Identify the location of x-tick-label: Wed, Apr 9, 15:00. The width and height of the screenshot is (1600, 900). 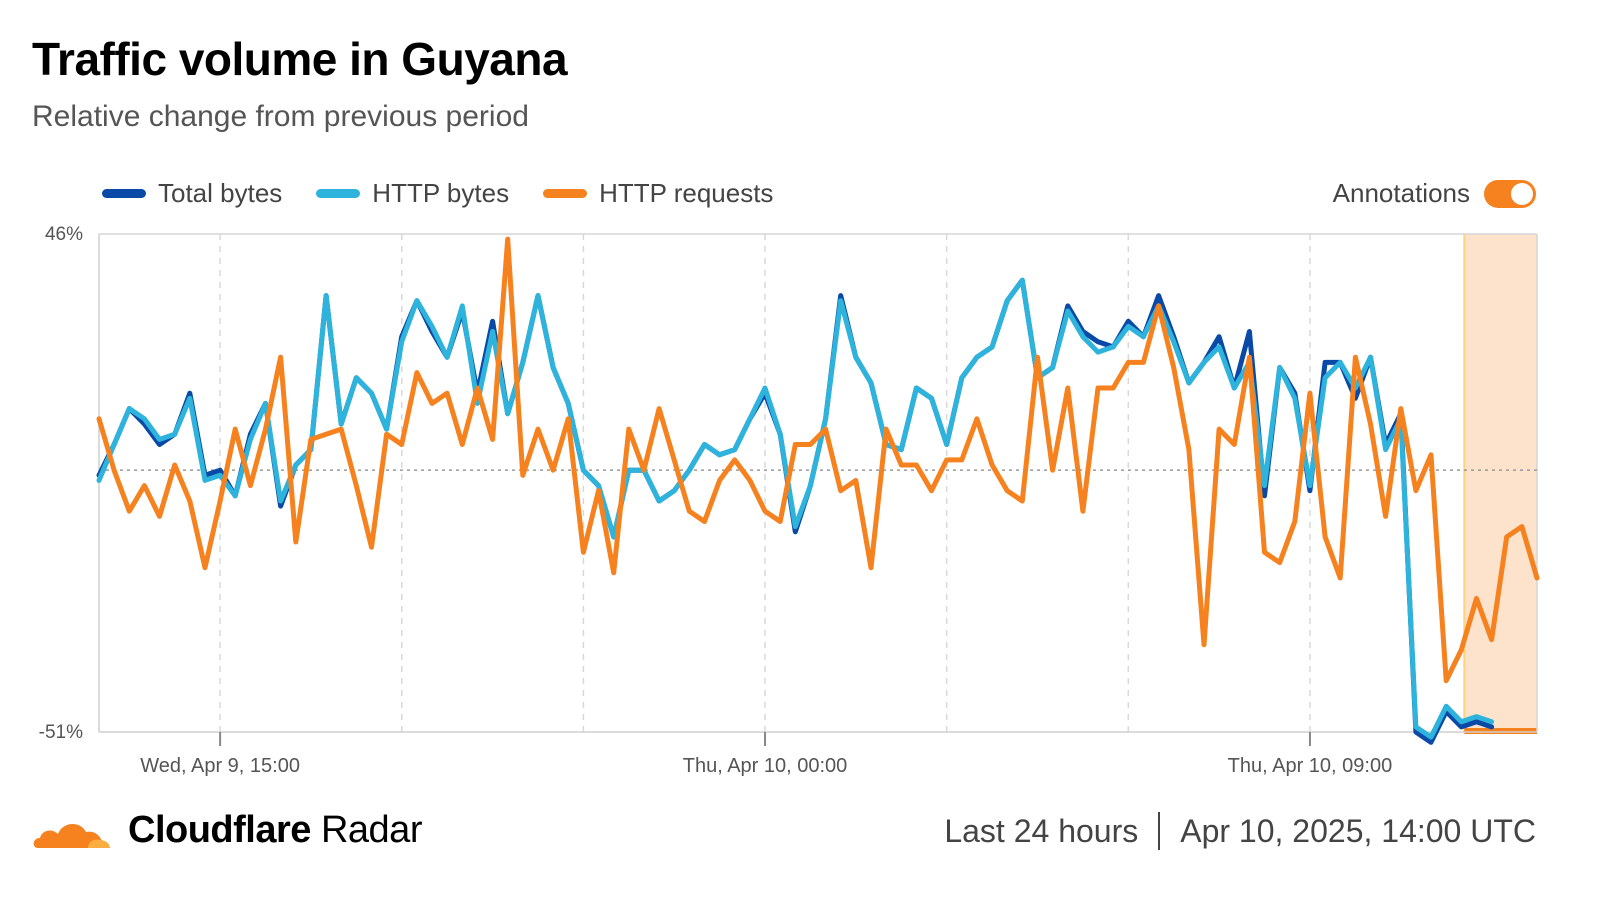
(220, 766).